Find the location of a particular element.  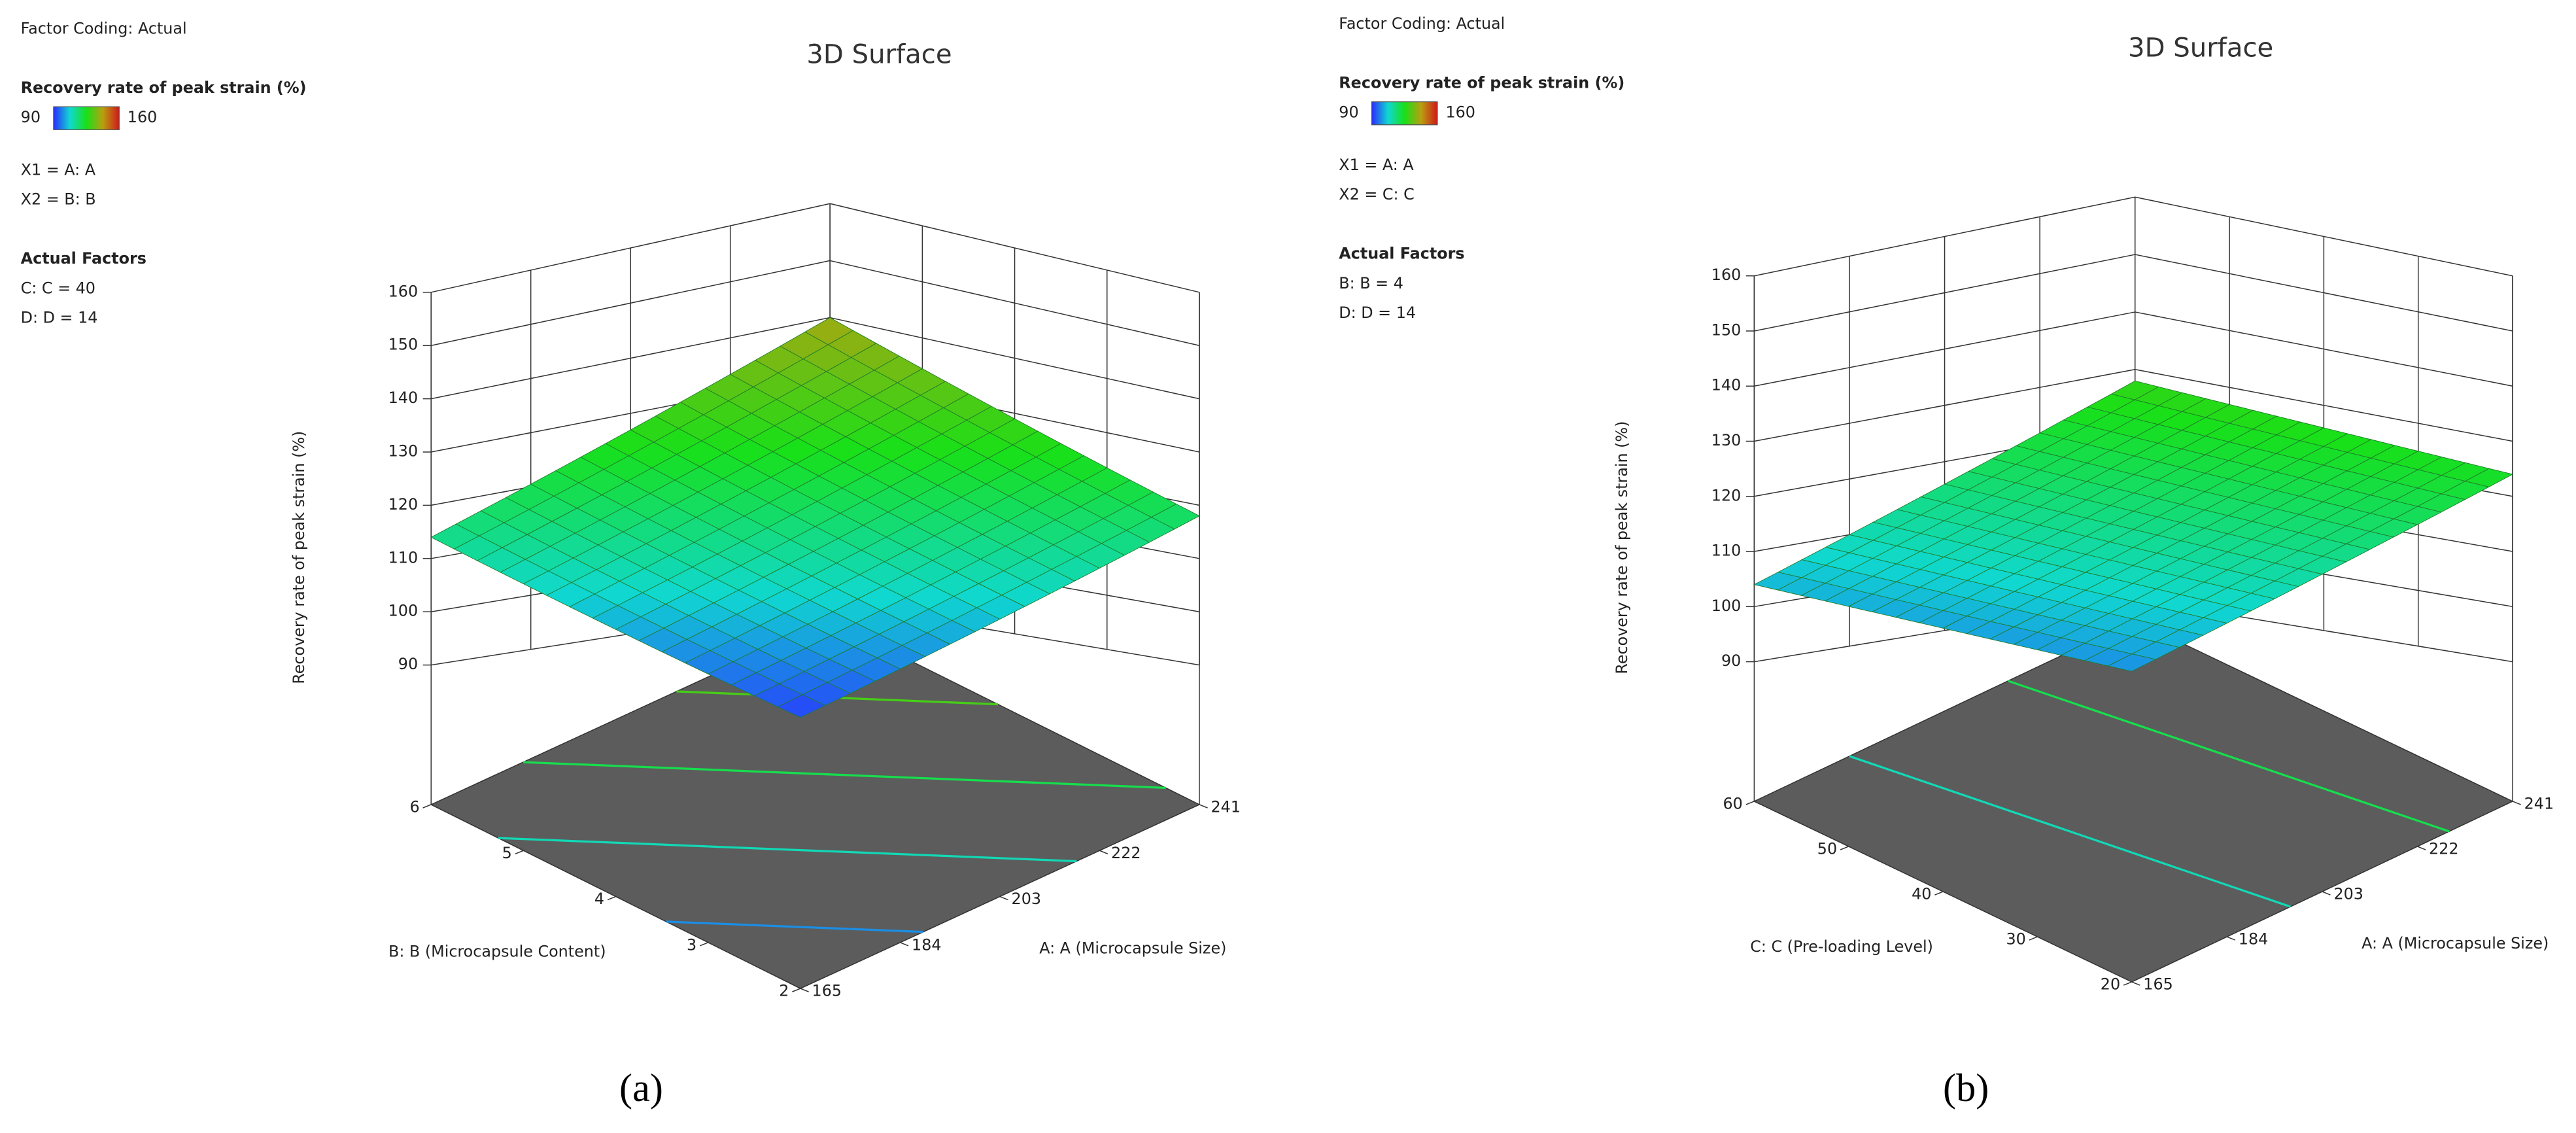

actual-factor: D: D = 14 is located at coordinates (60, 317).